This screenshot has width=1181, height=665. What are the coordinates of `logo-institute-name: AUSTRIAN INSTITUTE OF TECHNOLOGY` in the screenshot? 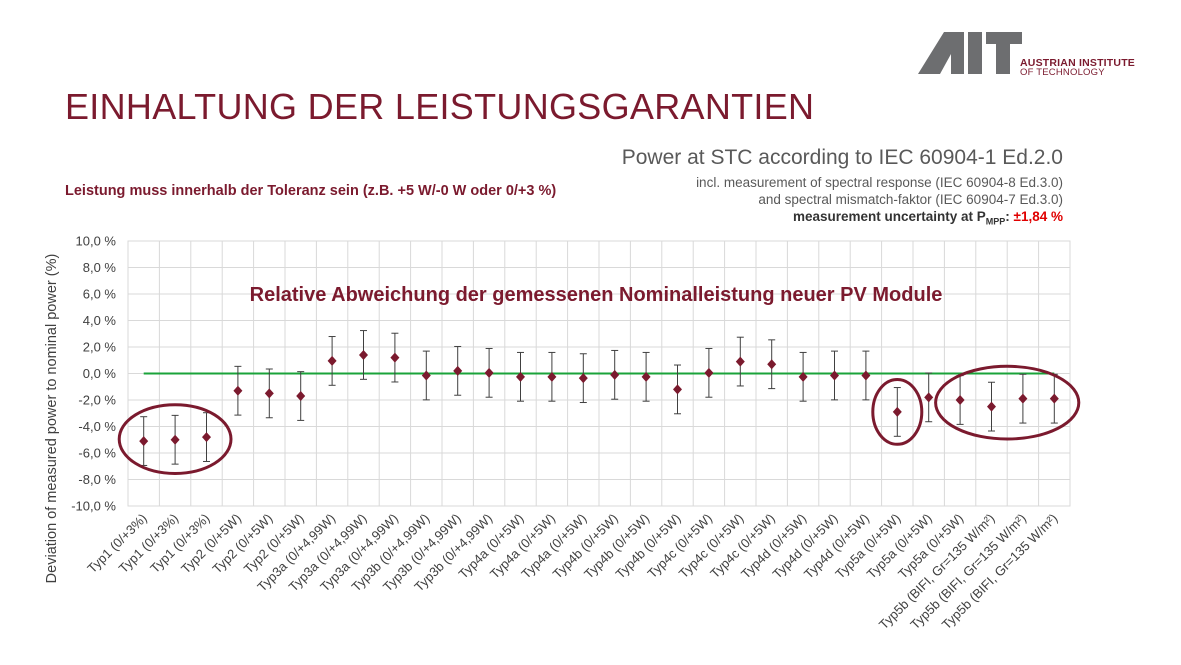 It's located at (1077, 68).